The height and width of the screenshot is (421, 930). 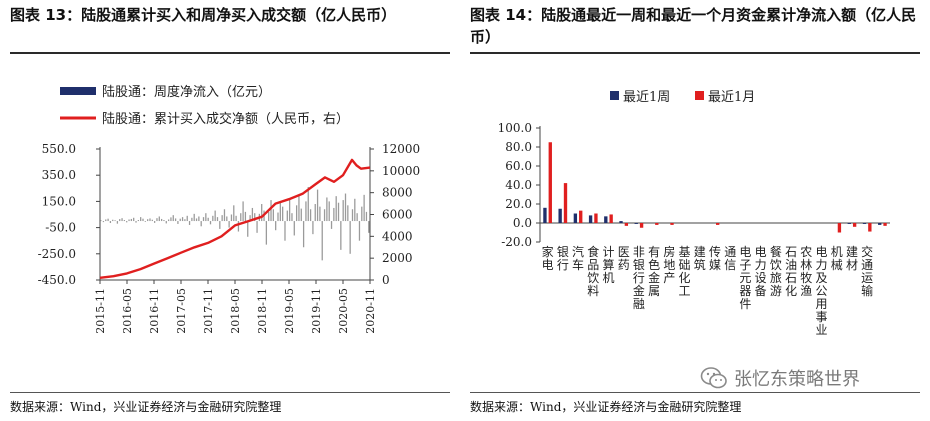 What do you see at coordinates (230, 392) in the screenshot?
I see `left-bottom-rule` at bounding box center [230, 392].